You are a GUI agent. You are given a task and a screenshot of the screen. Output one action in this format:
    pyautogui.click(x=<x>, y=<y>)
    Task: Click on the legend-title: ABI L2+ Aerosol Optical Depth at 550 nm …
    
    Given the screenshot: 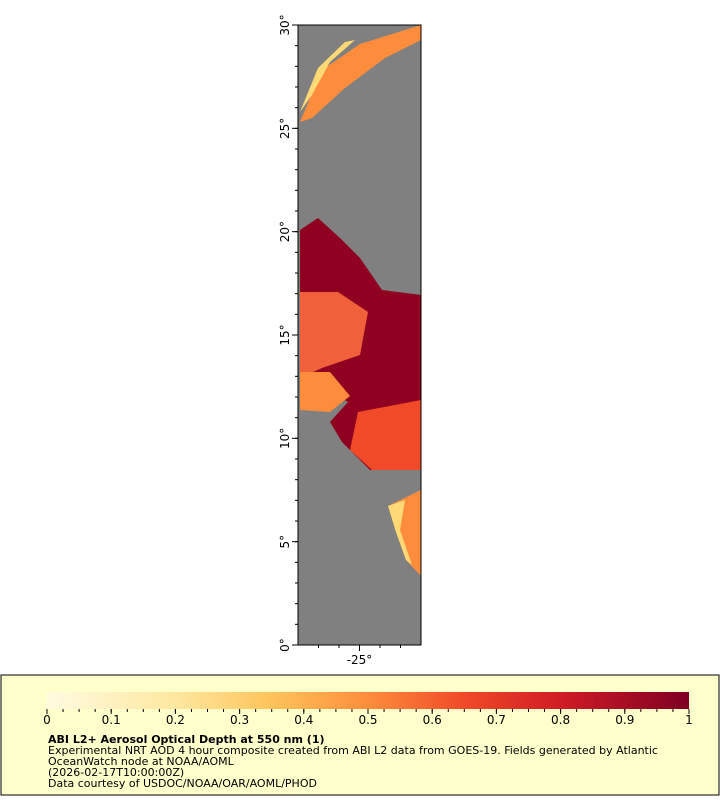 What is the action you would take?
    pyautogui.click(x=186, y=739)
    